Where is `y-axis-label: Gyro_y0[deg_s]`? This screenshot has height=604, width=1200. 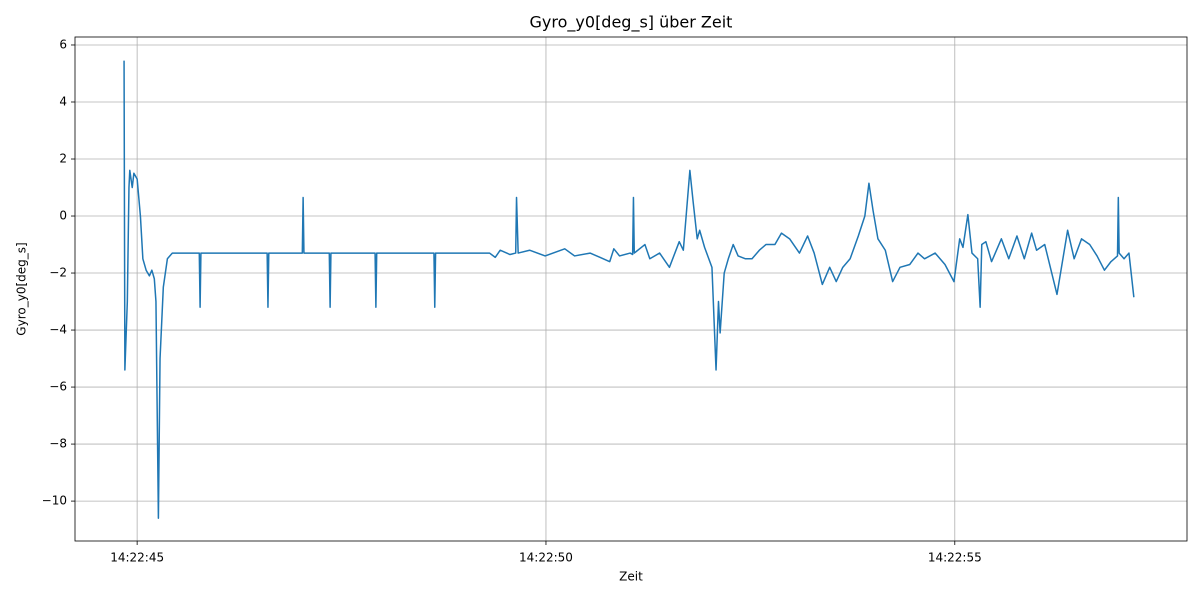 y-axis-label: Gyro_y0[deg_s] is located at coordinates (22, 288).